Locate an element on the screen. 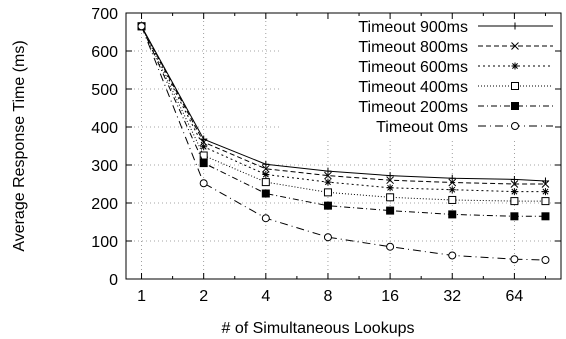 The height and width of the screenshot is (339, 566). x-axis-label: # of Simultaneous Lookups is located at coordinates (317, 328).